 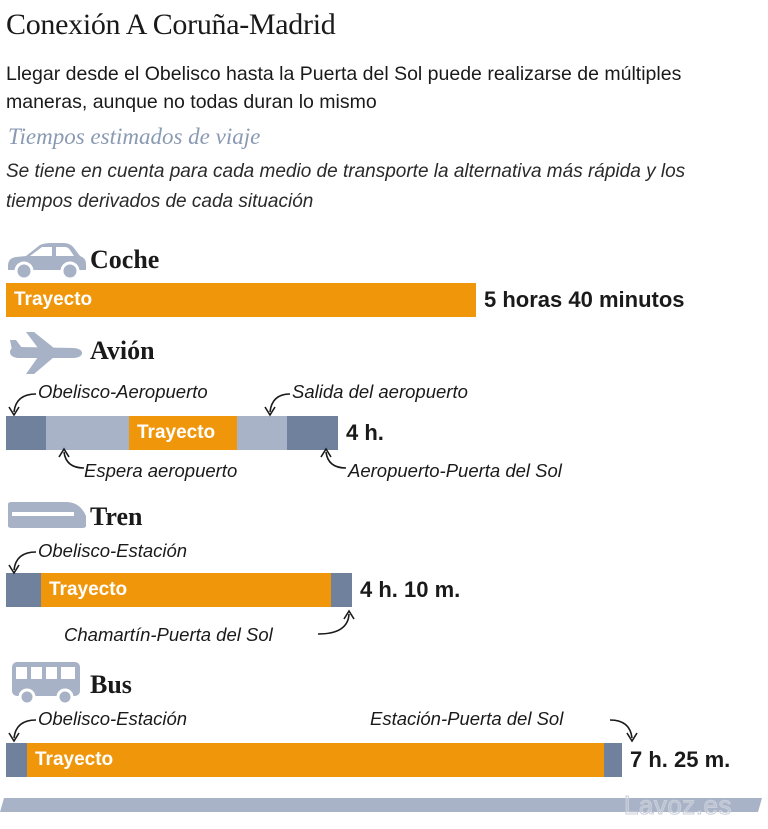 What do you see at coordinates (71, 458) in the screenshot?
I see `arrow-espera-aeropuerto` at bounding box center [71, 458].